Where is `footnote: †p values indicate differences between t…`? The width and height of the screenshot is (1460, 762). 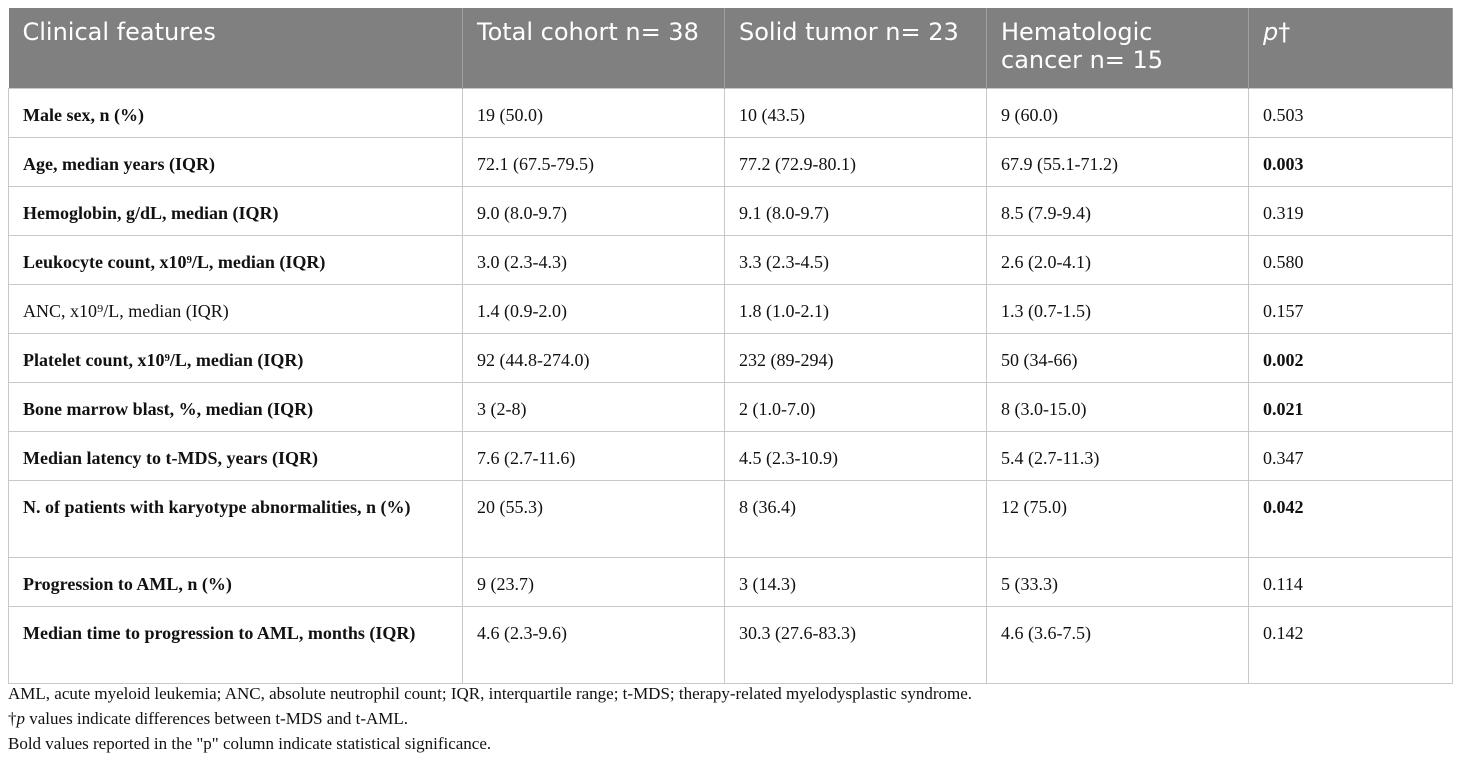
footnote: †p values indicate differences between t… is located at coordinates (208, 719).